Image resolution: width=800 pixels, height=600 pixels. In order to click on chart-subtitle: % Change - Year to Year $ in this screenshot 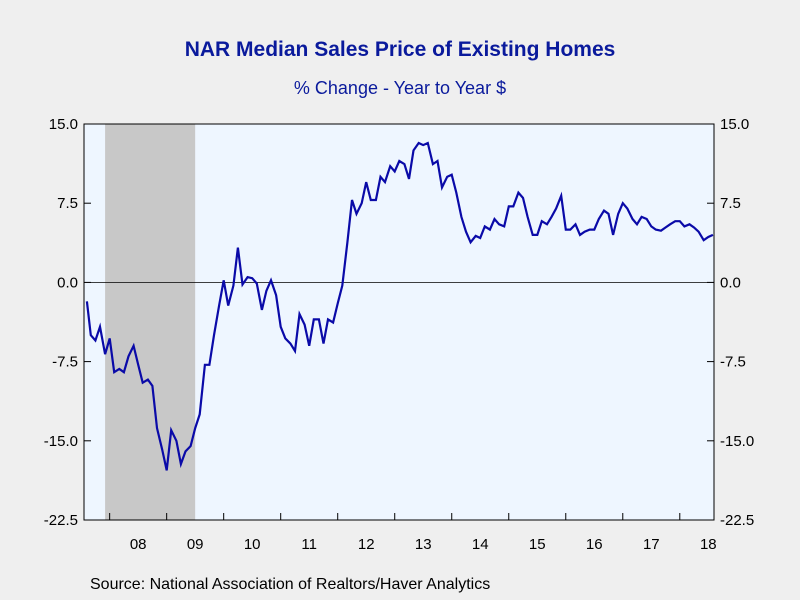, I will do `click(400, 88)`.